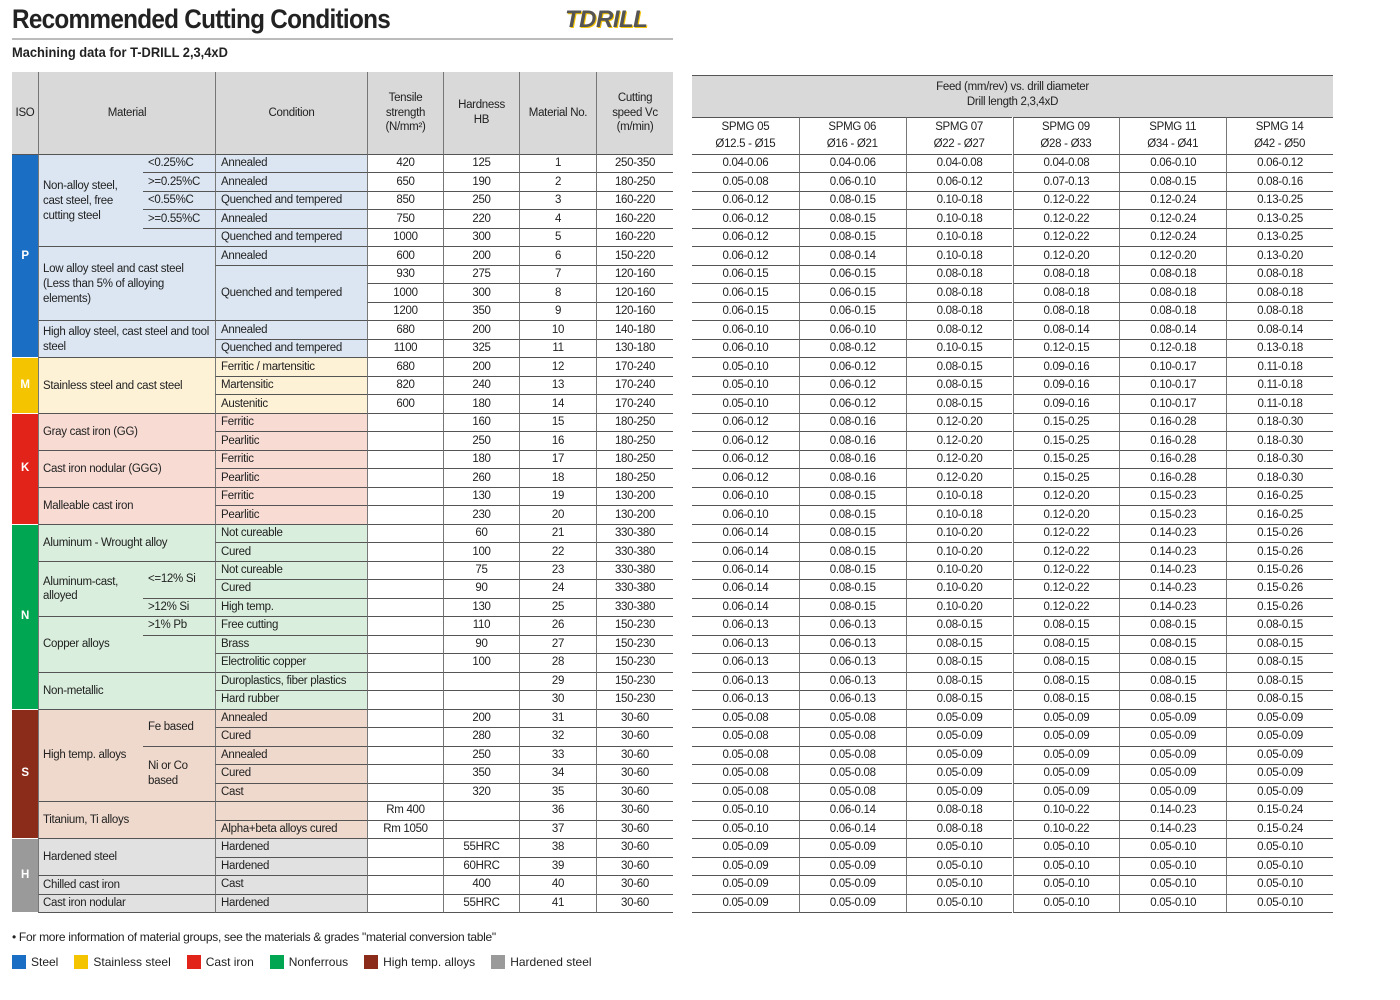  I want to click on data-cell: 120-160, so click(634, 293).